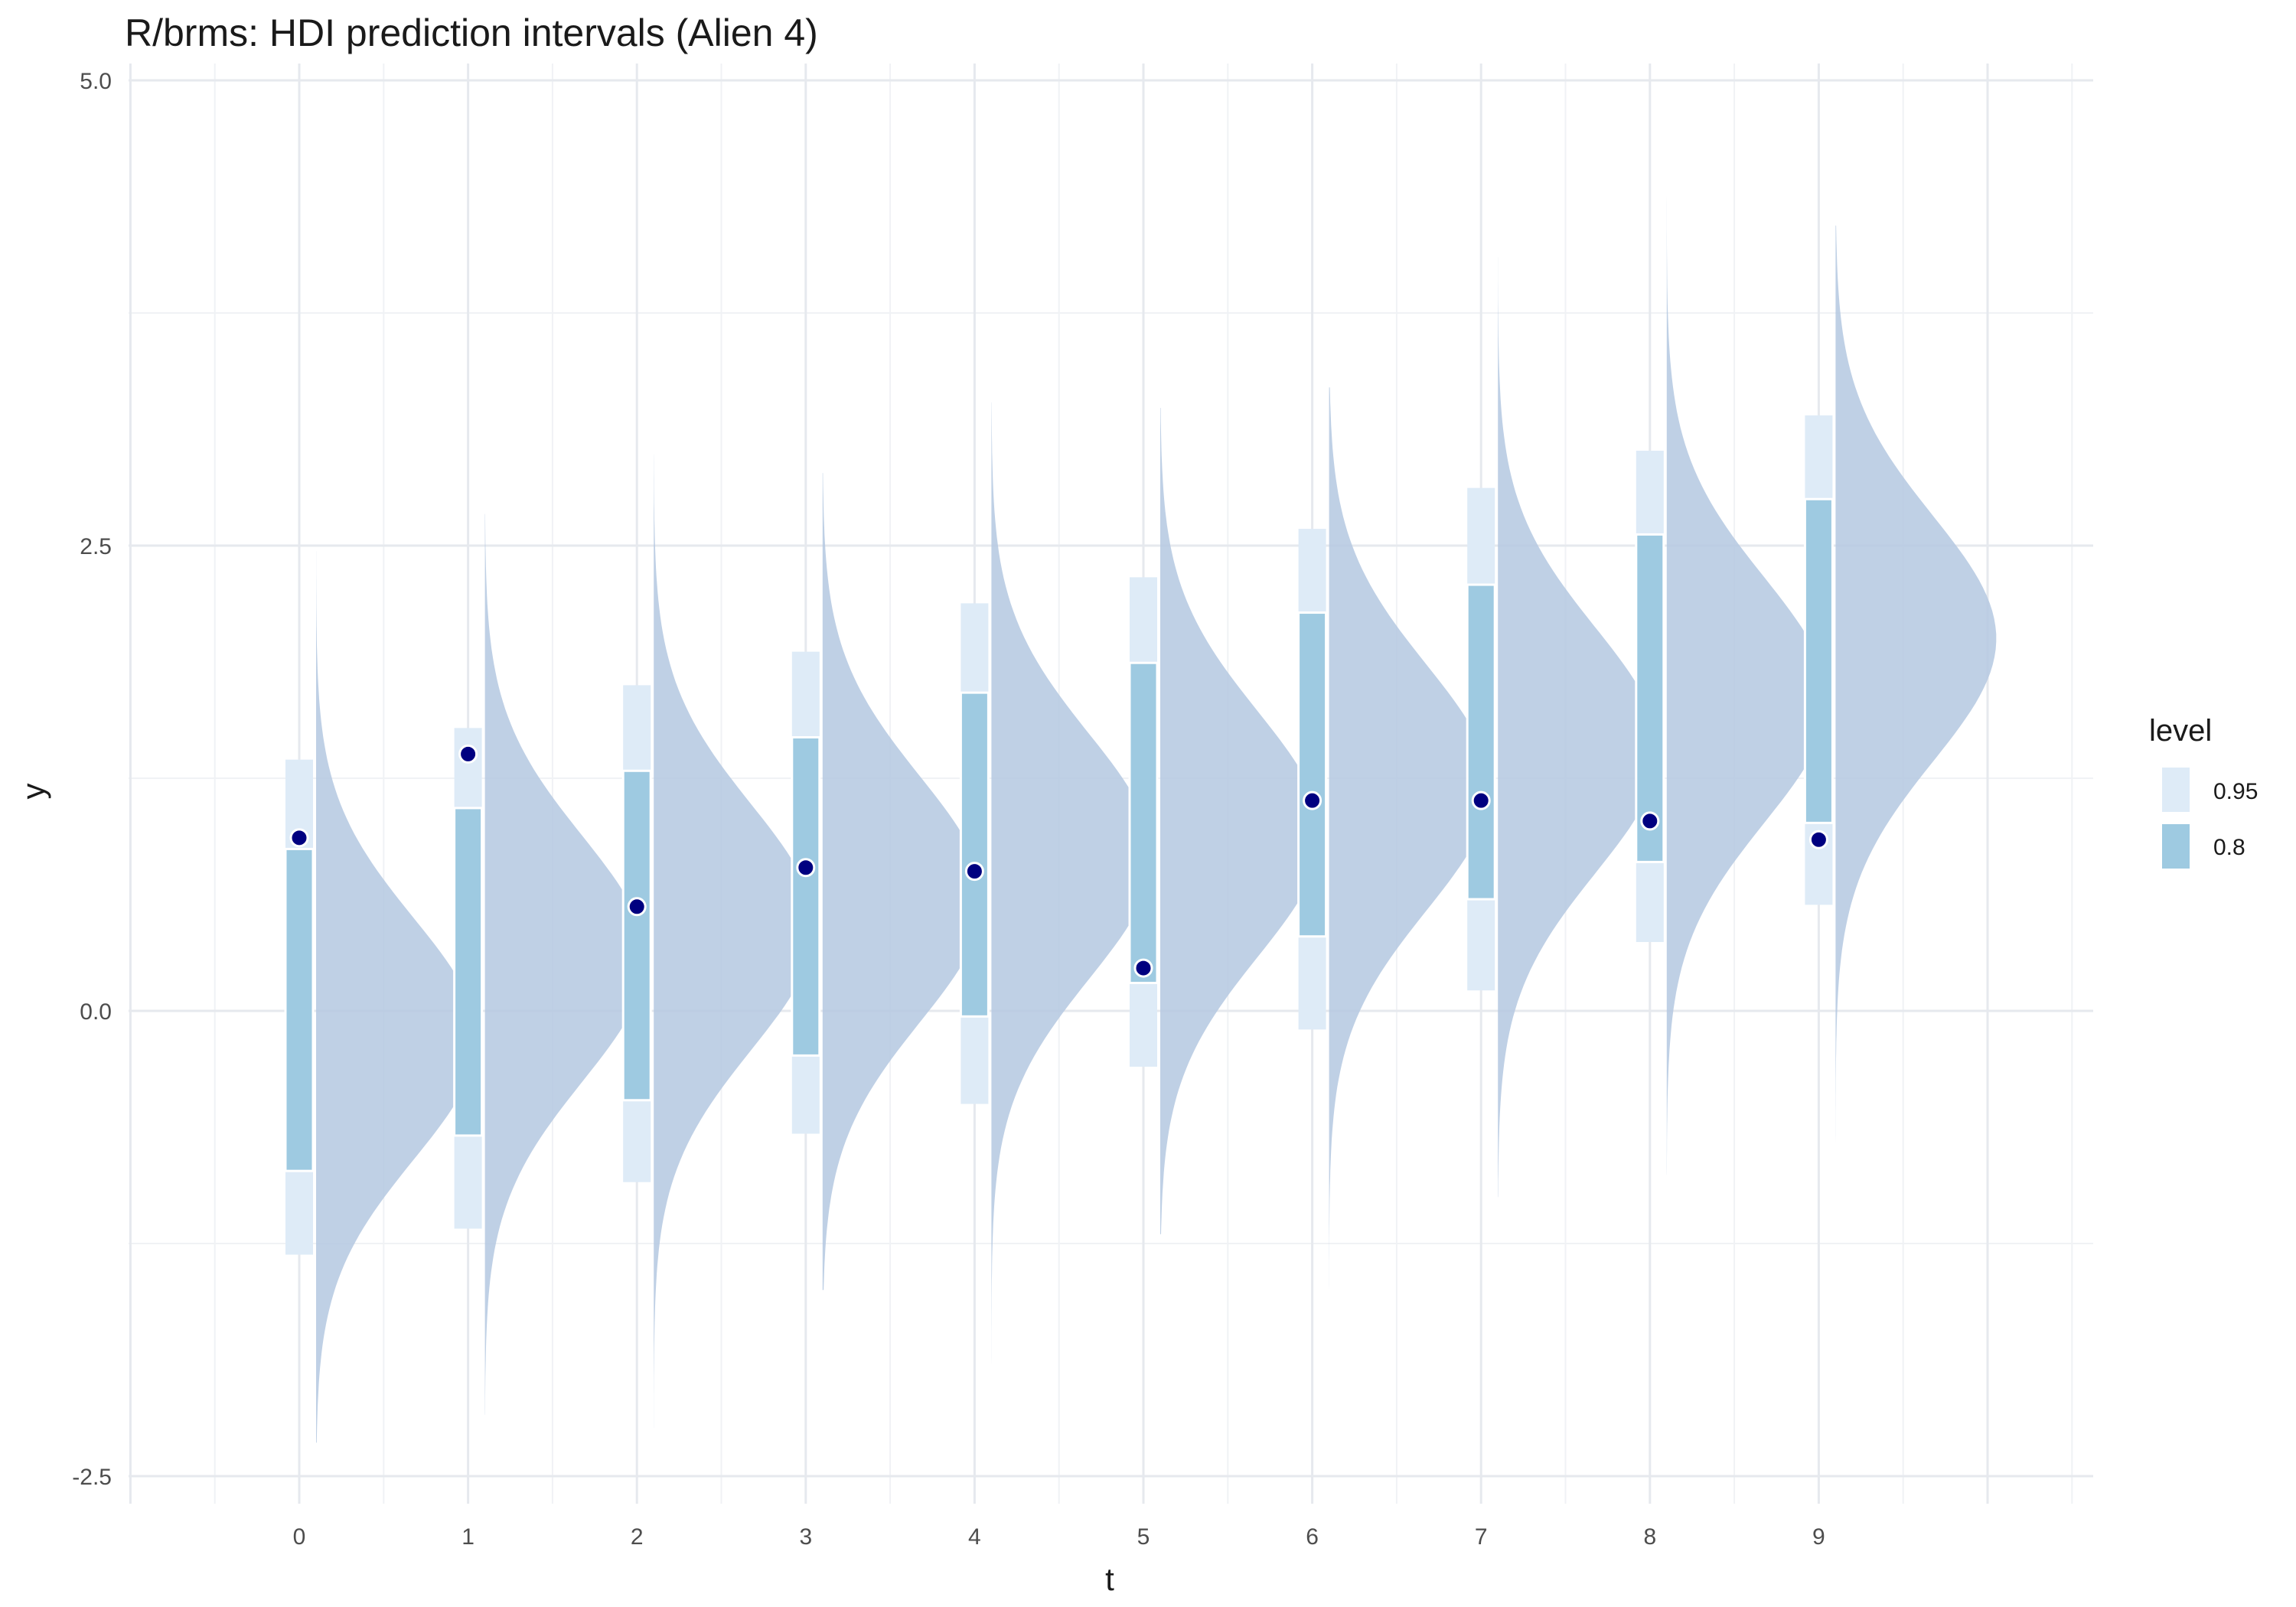 The height and width of the screenshot is (1607, 2296). I want to click on interval-80-t5, so click(1143, 823).